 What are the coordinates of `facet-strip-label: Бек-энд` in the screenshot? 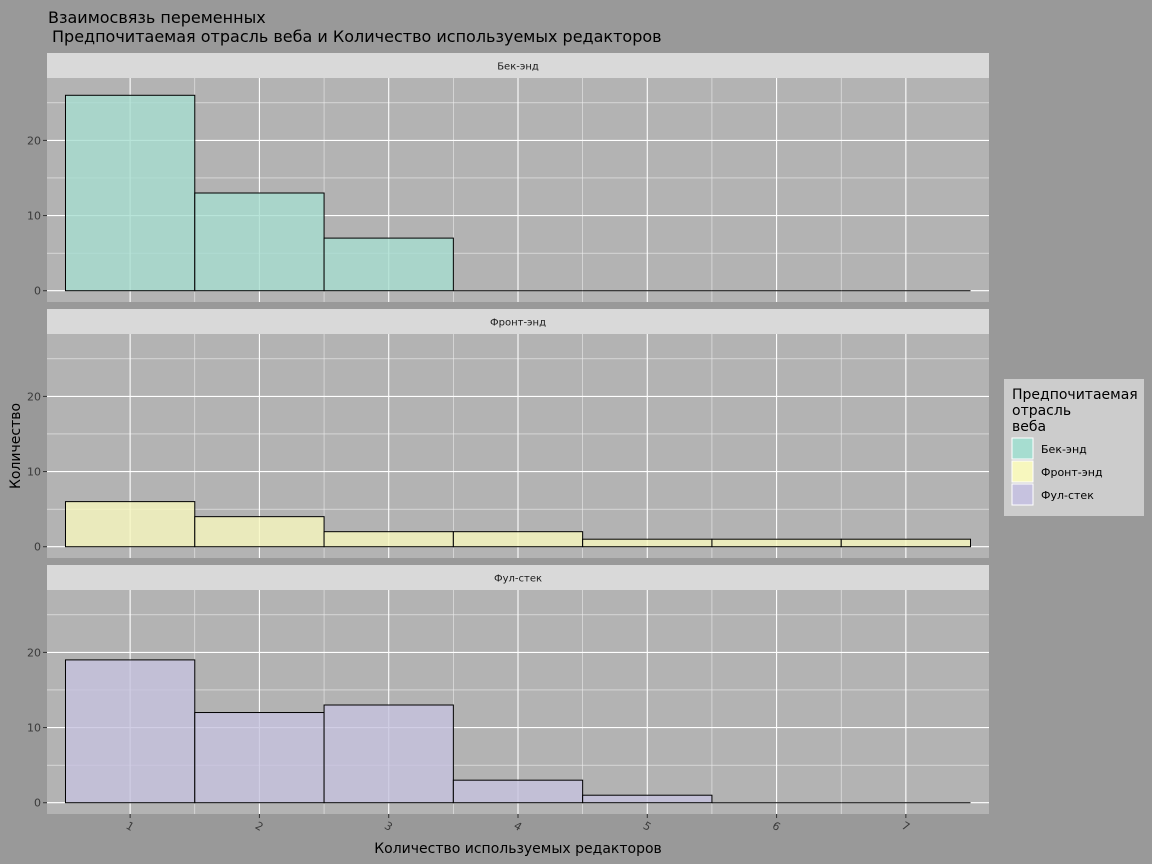 It's located at (518, 67).